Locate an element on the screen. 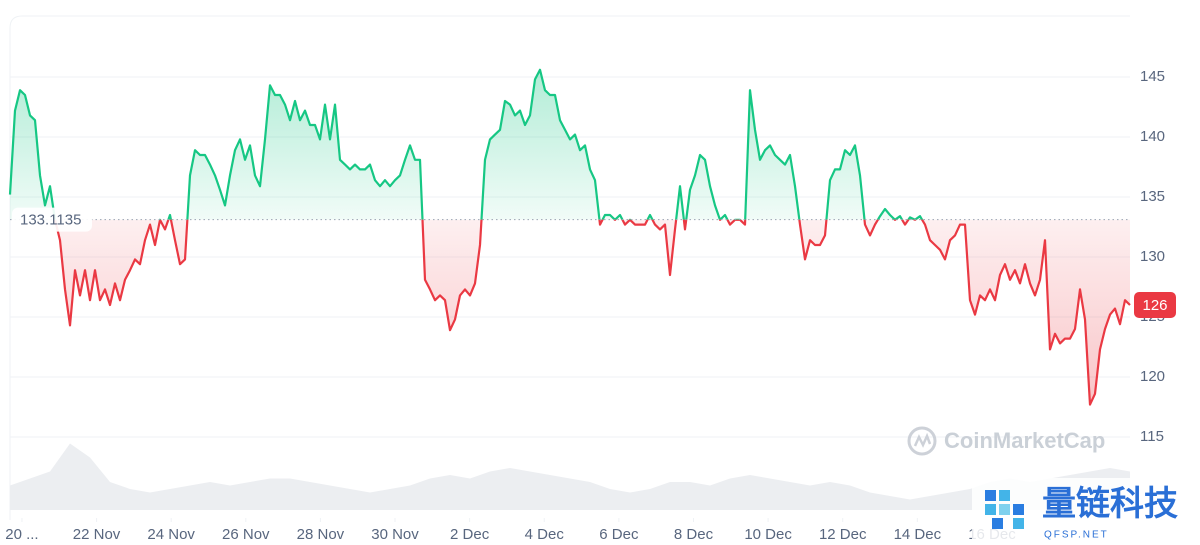 Image resolution: width=1200 pixels, height=545 pixels. y-tick-label: 145 is located at coordinates (1152, 76).